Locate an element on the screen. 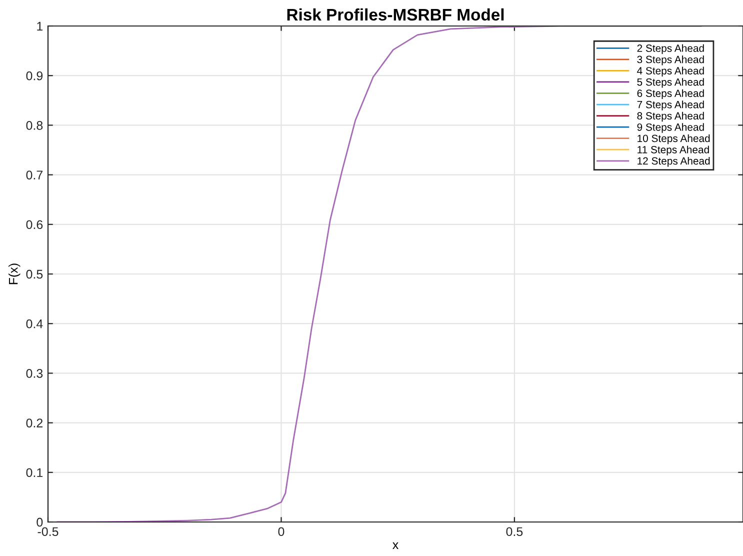  y-tick-label: 0.5 is located at coordinates (34, 274).